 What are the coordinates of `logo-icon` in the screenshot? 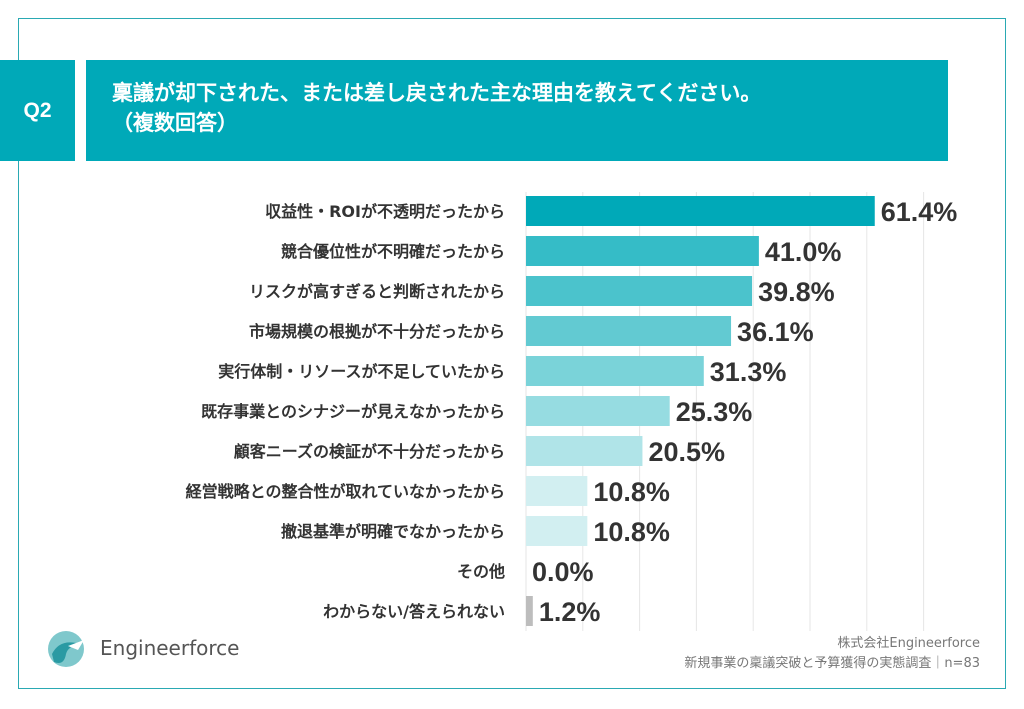 It's located at (66, 649).